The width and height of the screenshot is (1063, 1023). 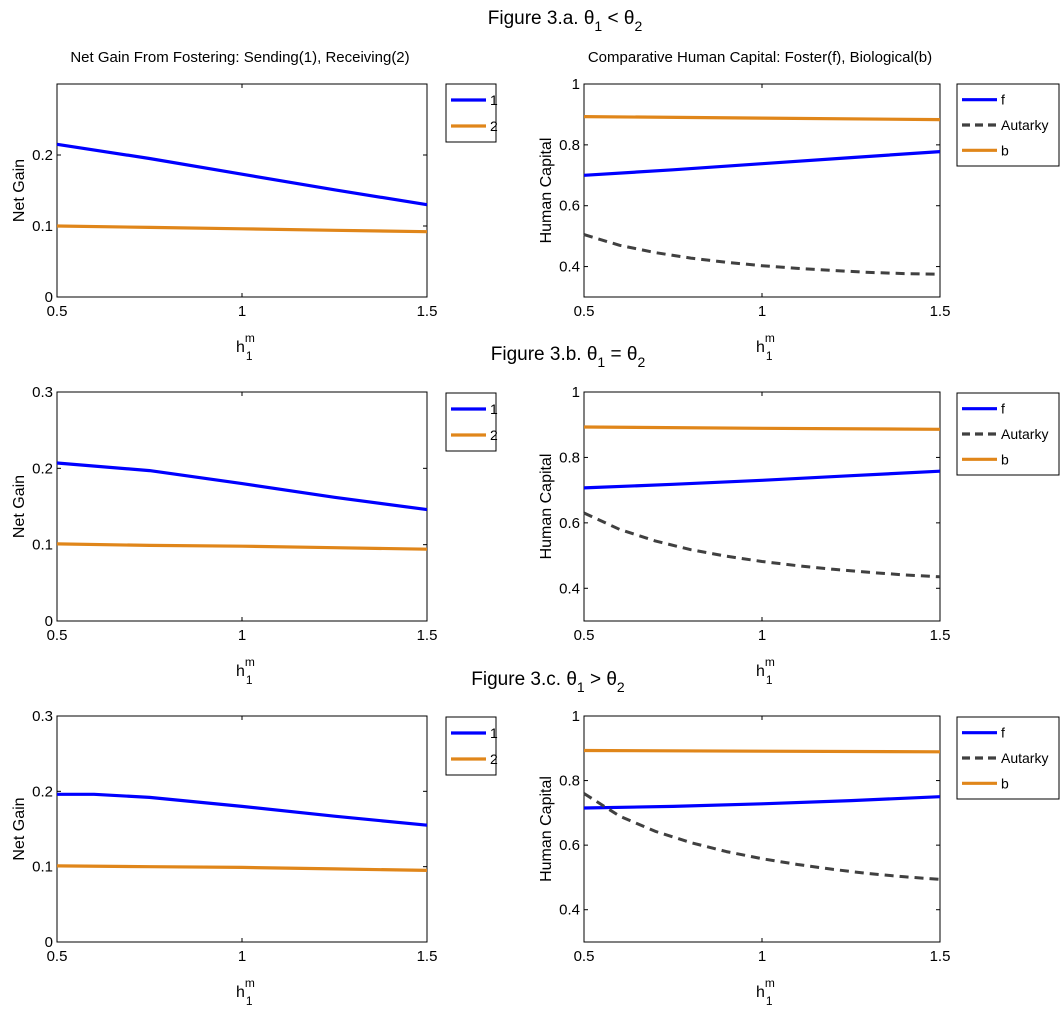 I want to click on legend: f Autarky b, so click(x=1008, y=125).